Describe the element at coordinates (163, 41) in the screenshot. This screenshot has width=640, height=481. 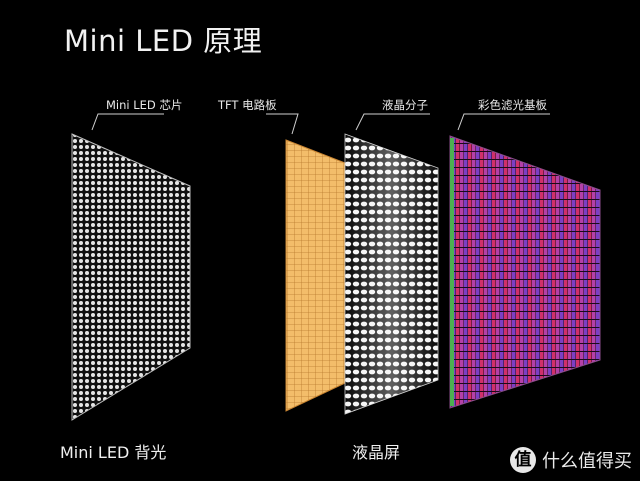
I see `diagram-title: Mini LED 原理` at that location.